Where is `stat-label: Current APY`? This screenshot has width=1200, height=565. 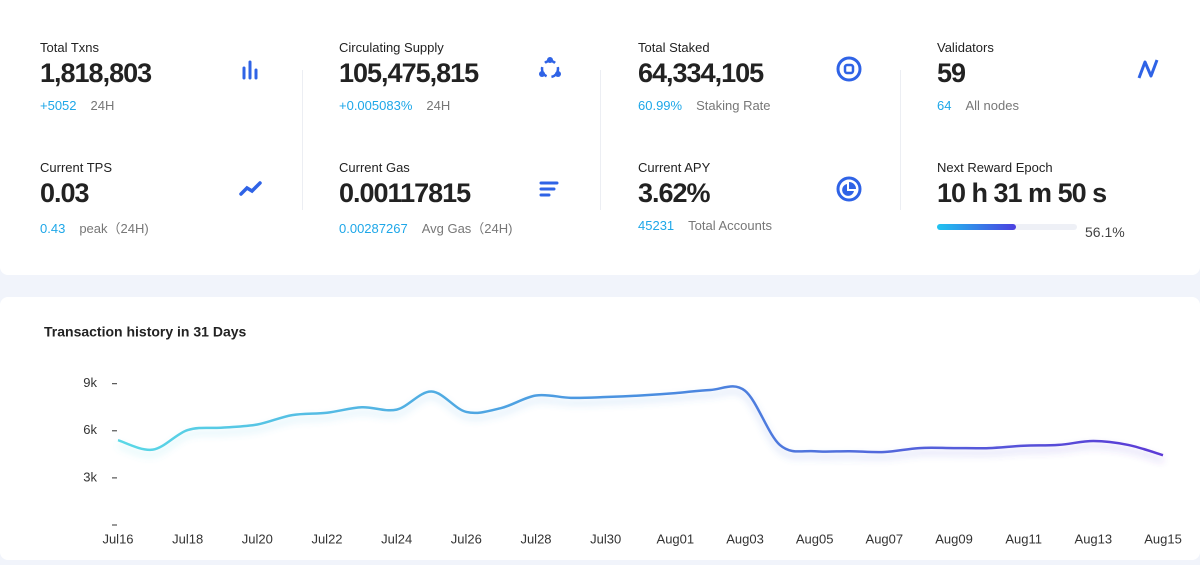 stat-label: Current APY is located at coordinates (674, 167).